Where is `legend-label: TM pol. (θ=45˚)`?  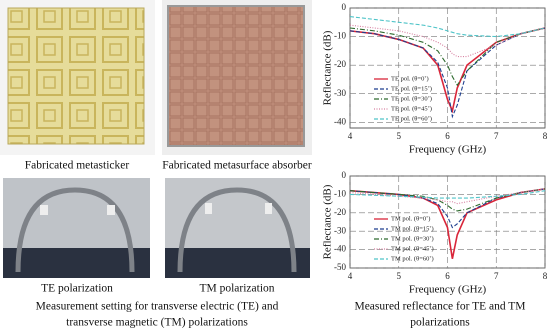
legend-label: TM pol. (θ=45˚) is located at coordinates (412, 248).